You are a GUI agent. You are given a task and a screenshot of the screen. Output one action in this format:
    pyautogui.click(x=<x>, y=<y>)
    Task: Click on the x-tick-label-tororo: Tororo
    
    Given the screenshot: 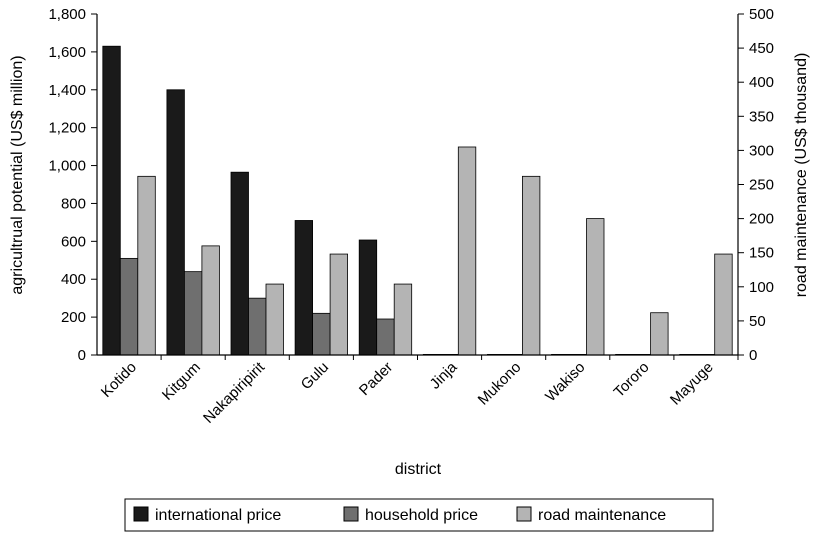 What is the action you would take?
    pyautogui.click(x=632, y=380)
    